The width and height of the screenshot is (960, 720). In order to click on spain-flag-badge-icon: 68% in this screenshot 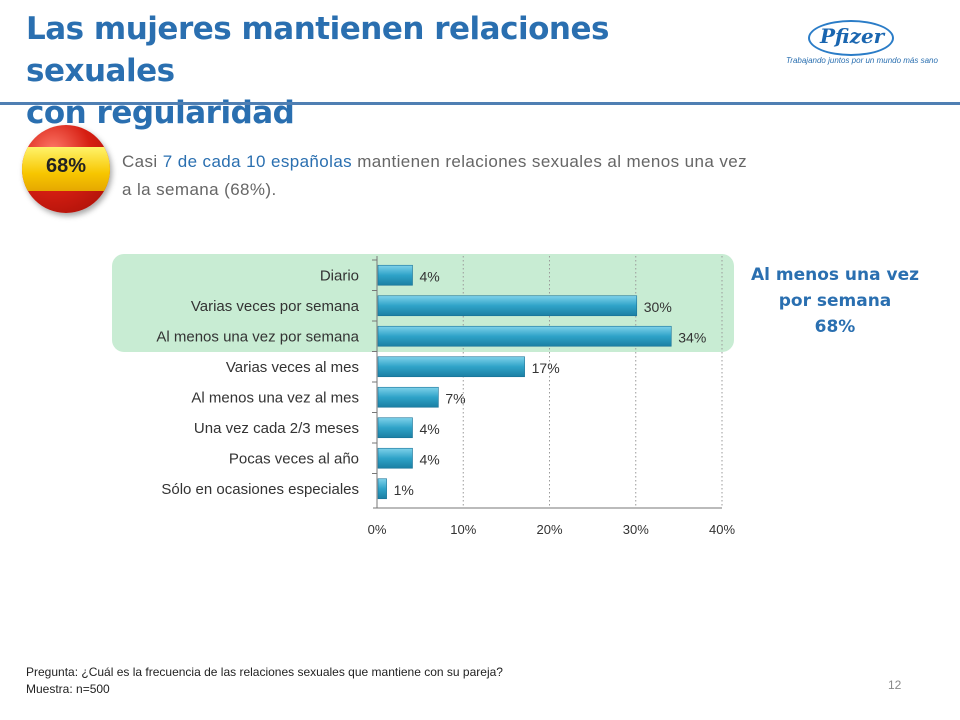, I will do `click(66, 169)`.